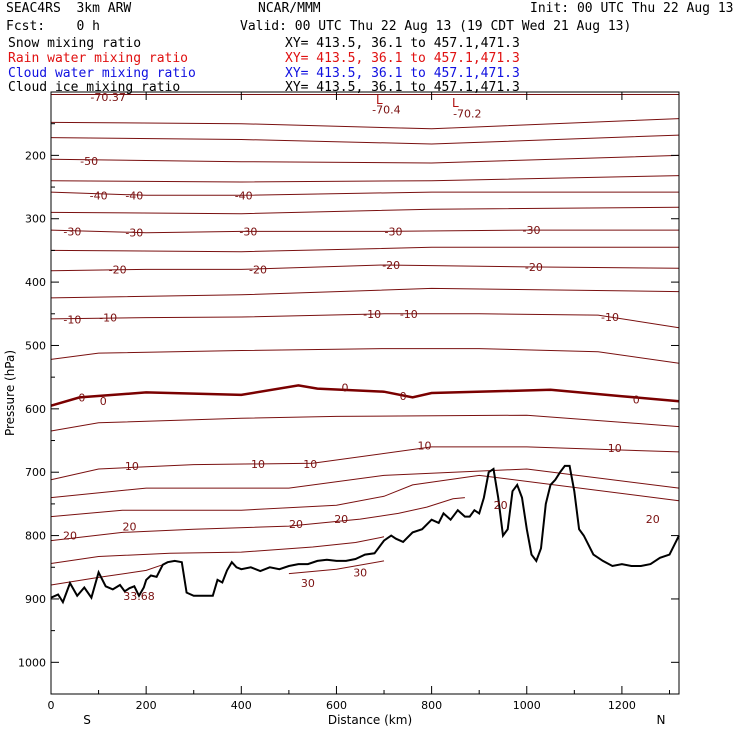 Image resolution: width=740 pixels, height=740 pixels. I want to click on legend-cloud-ice-xy: XY= 413.5, 36.1 to 457.1,471.3, so click(402, 87).